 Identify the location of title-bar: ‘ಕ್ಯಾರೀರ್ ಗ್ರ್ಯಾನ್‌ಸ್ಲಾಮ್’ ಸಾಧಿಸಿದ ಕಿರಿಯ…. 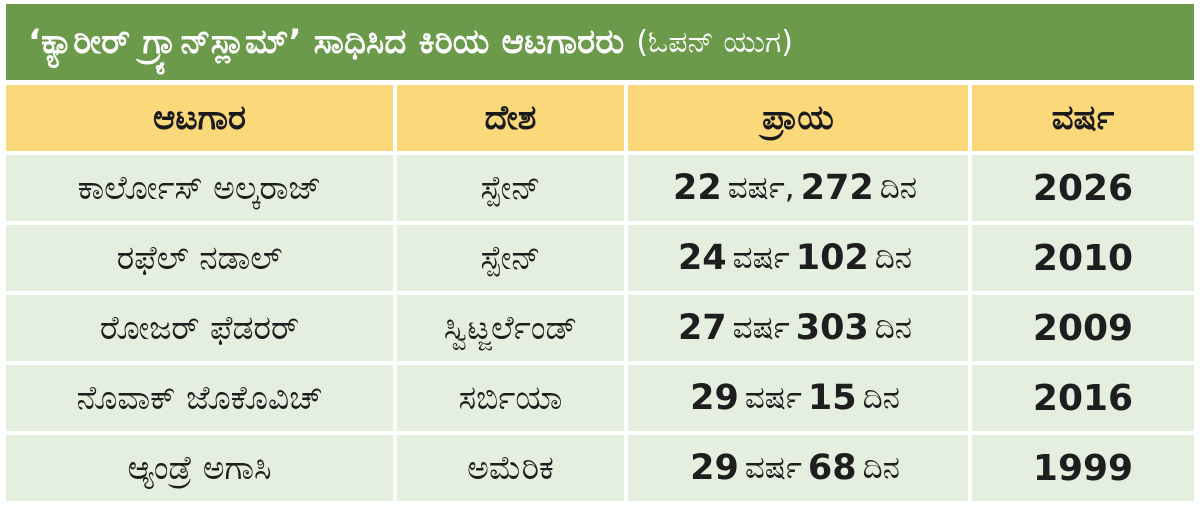
(600, 42).